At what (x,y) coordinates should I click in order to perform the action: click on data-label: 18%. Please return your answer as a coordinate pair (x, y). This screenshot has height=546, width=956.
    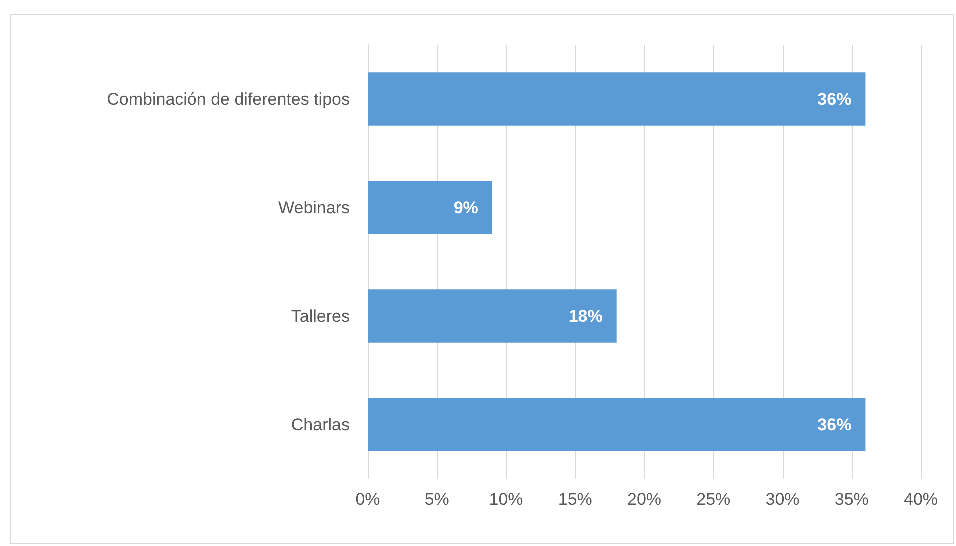
    Looking at the image, I should click on (585, 316).